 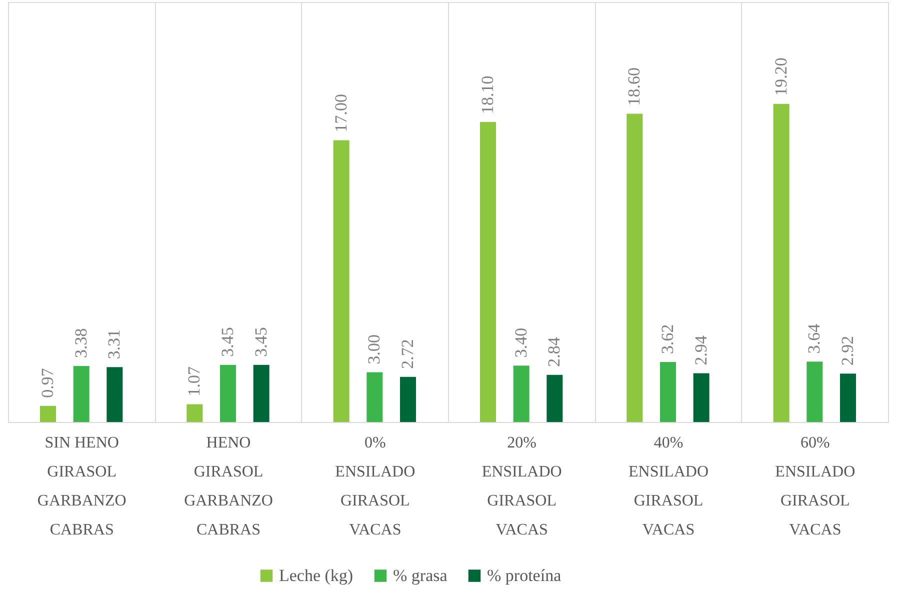 What do you see at coordinates (814, 338) in the screenshot?
I see `data-label: 3.64` at bounding box center [814, 338].